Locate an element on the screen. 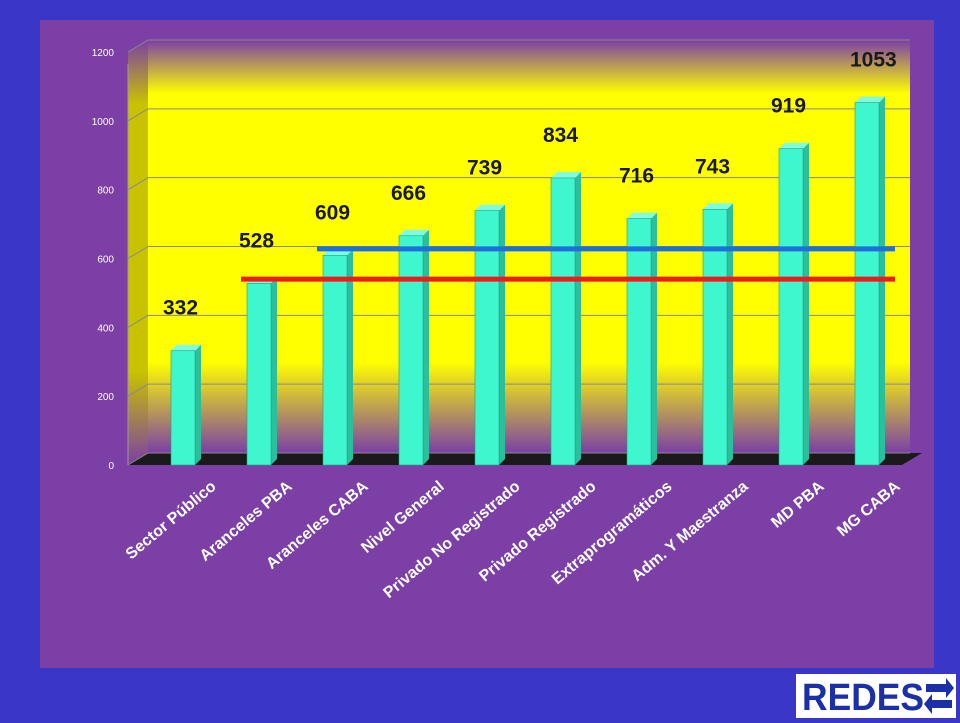  data-label: 743 is located at coordinates (712, 166).